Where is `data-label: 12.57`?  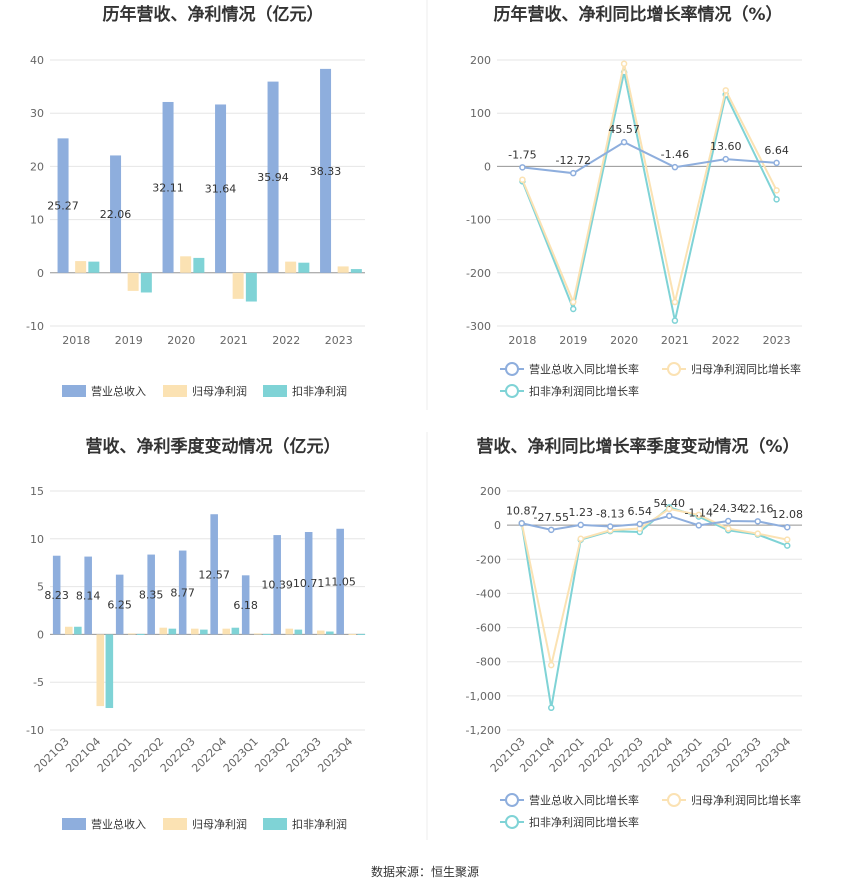
data-label: 12.57 is located at coordinates (214, 574).